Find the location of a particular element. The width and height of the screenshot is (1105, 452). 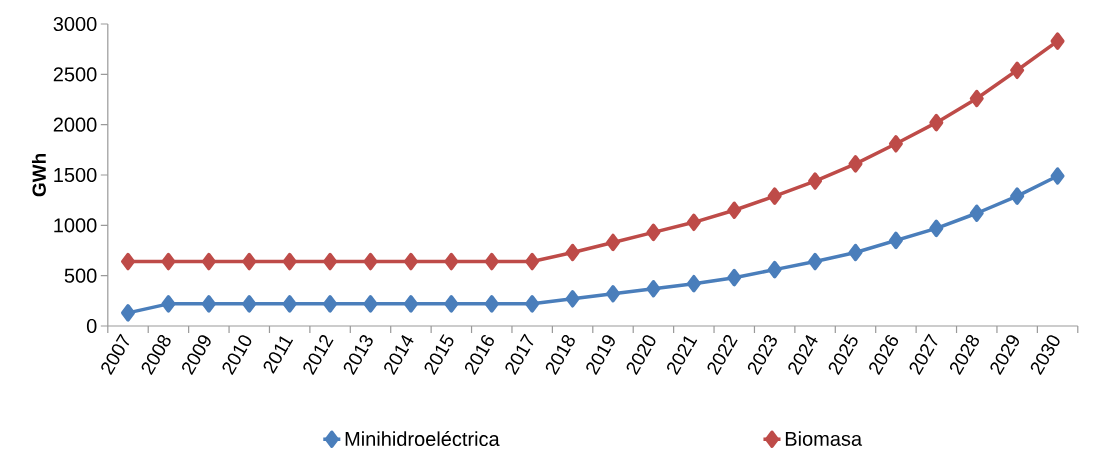

y-tick-label: 2000 is located at coordinates (75, 124).